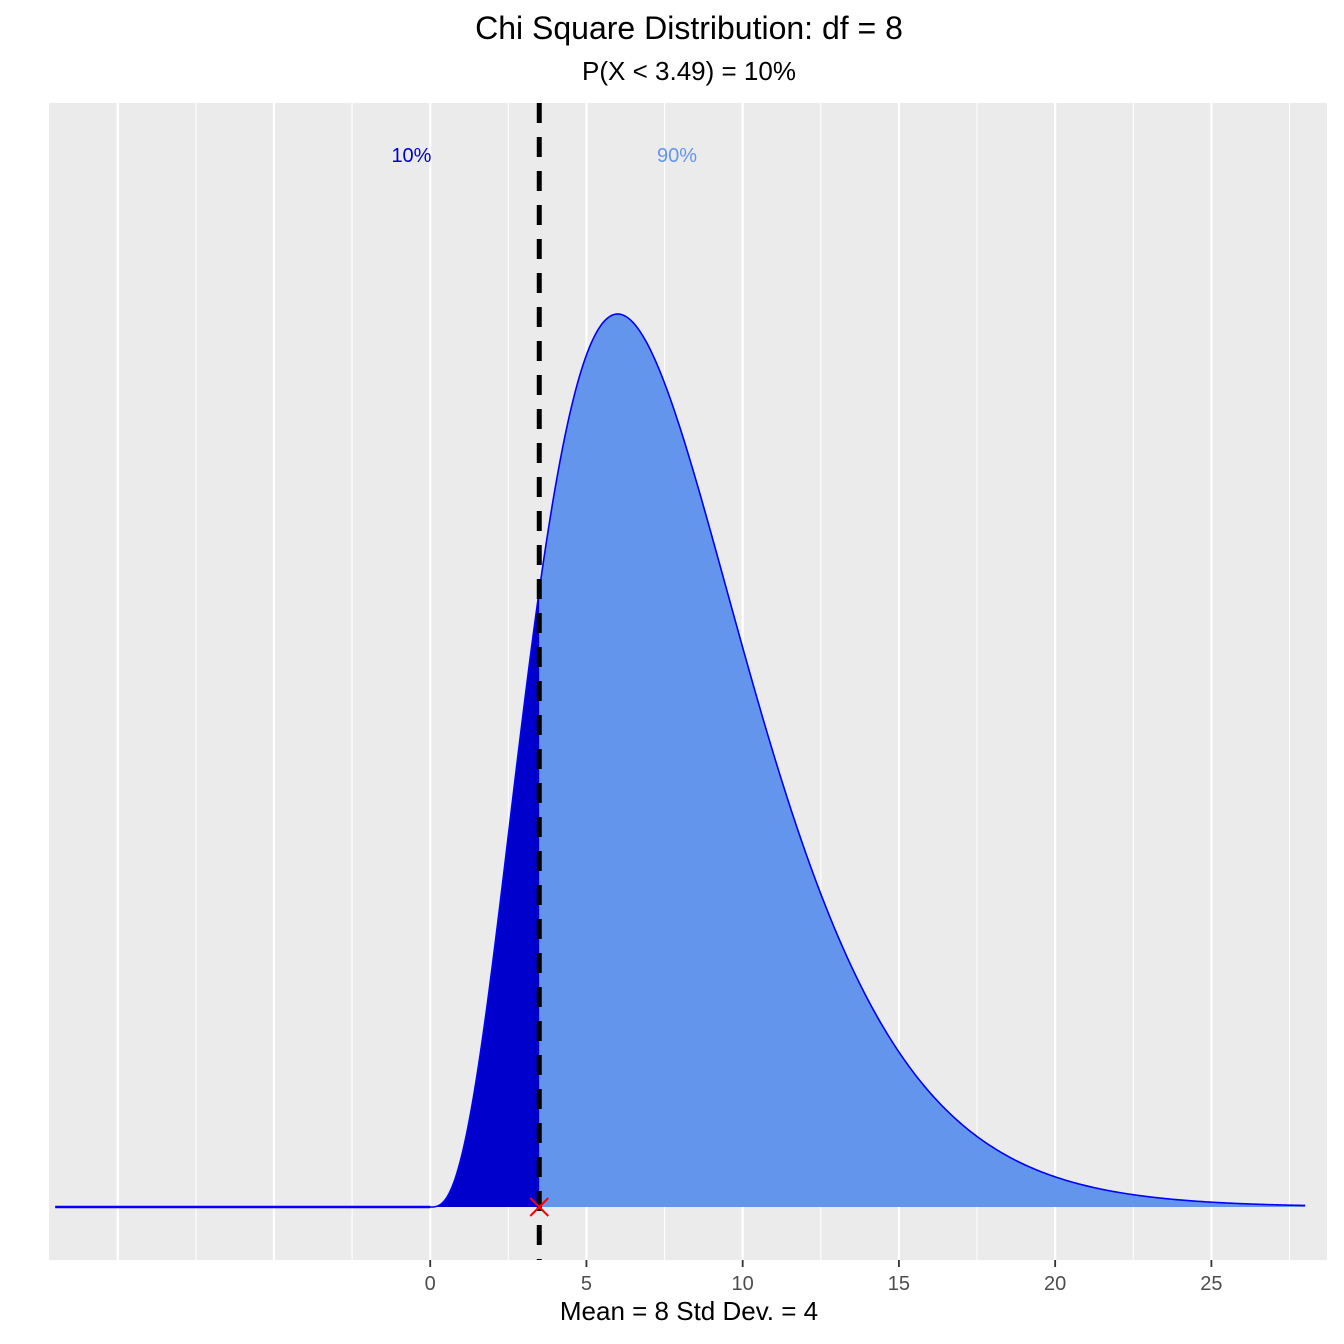 This screenshot has height=1344, width=1344. I want to click on x-axis-ticks: 0 5 10 15 20 25, so click(824, 1277).